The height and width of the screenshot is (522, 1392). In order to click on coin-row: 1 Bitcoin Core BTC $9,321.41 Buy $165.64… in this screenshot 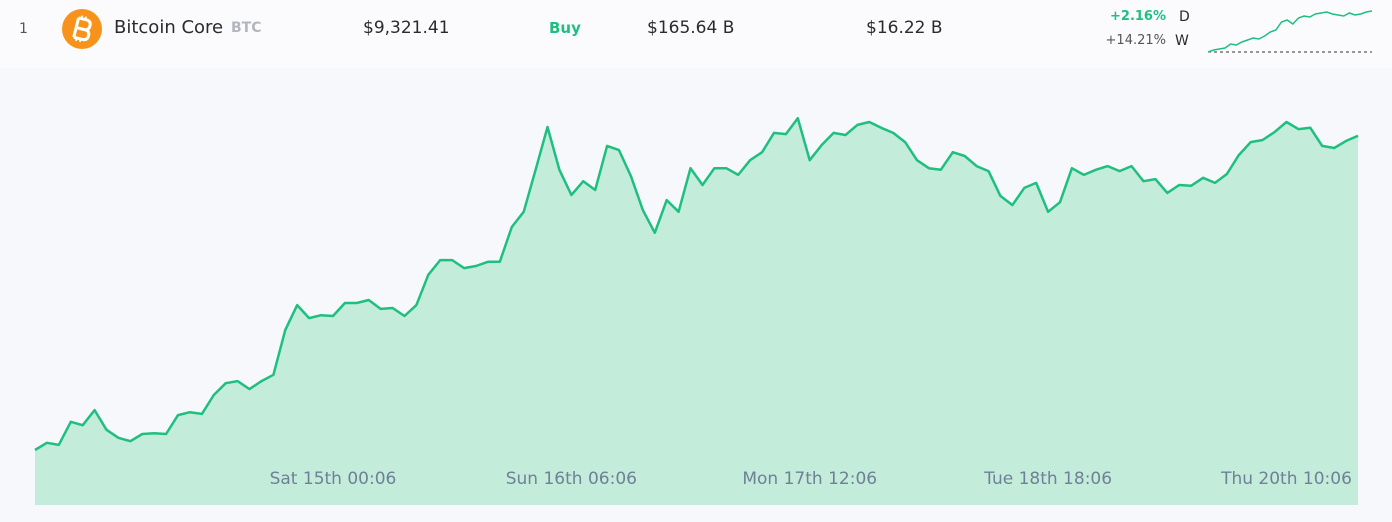, I will do `click(696, 34)`.